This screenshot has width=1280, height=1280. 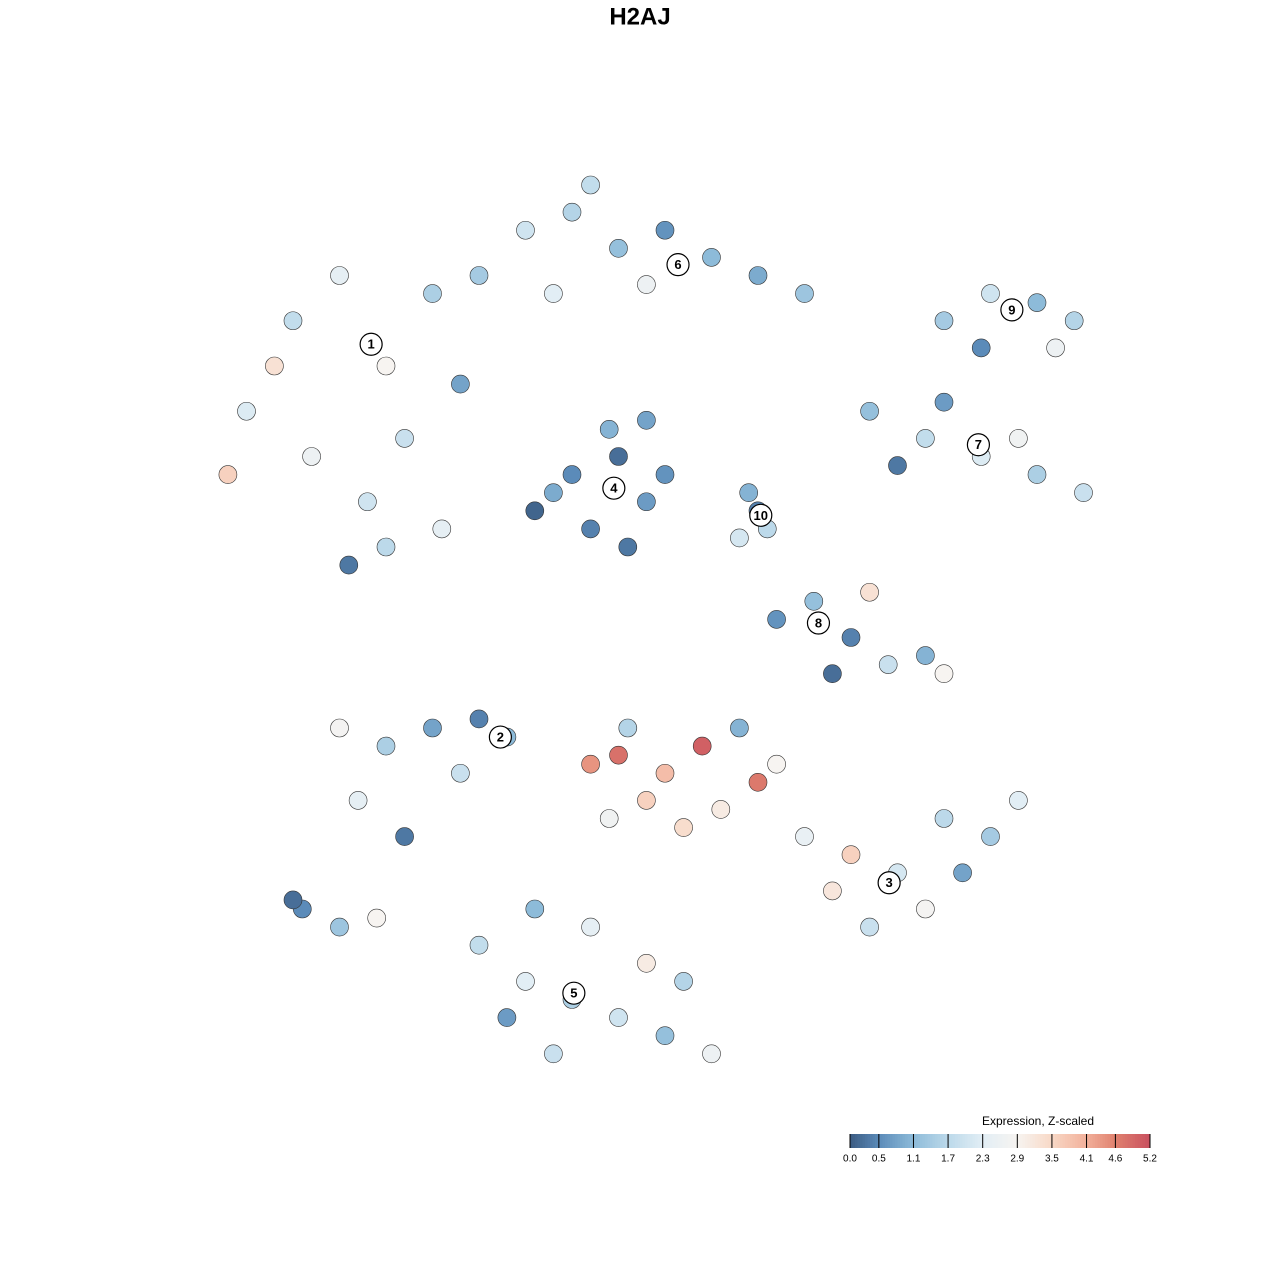 What do you see at coordinates (1150, 1159) in the screenshot?
I see `colorbar-tick-label: 5.2` at bounding box center [1150, 1159].